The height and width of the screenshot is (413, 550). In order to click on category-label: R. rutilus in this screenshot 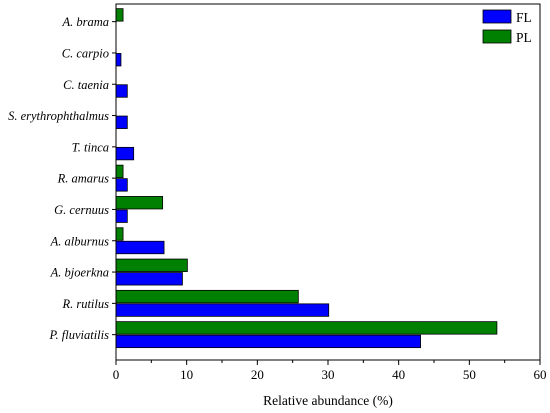, I will do `click(85, 304)`.